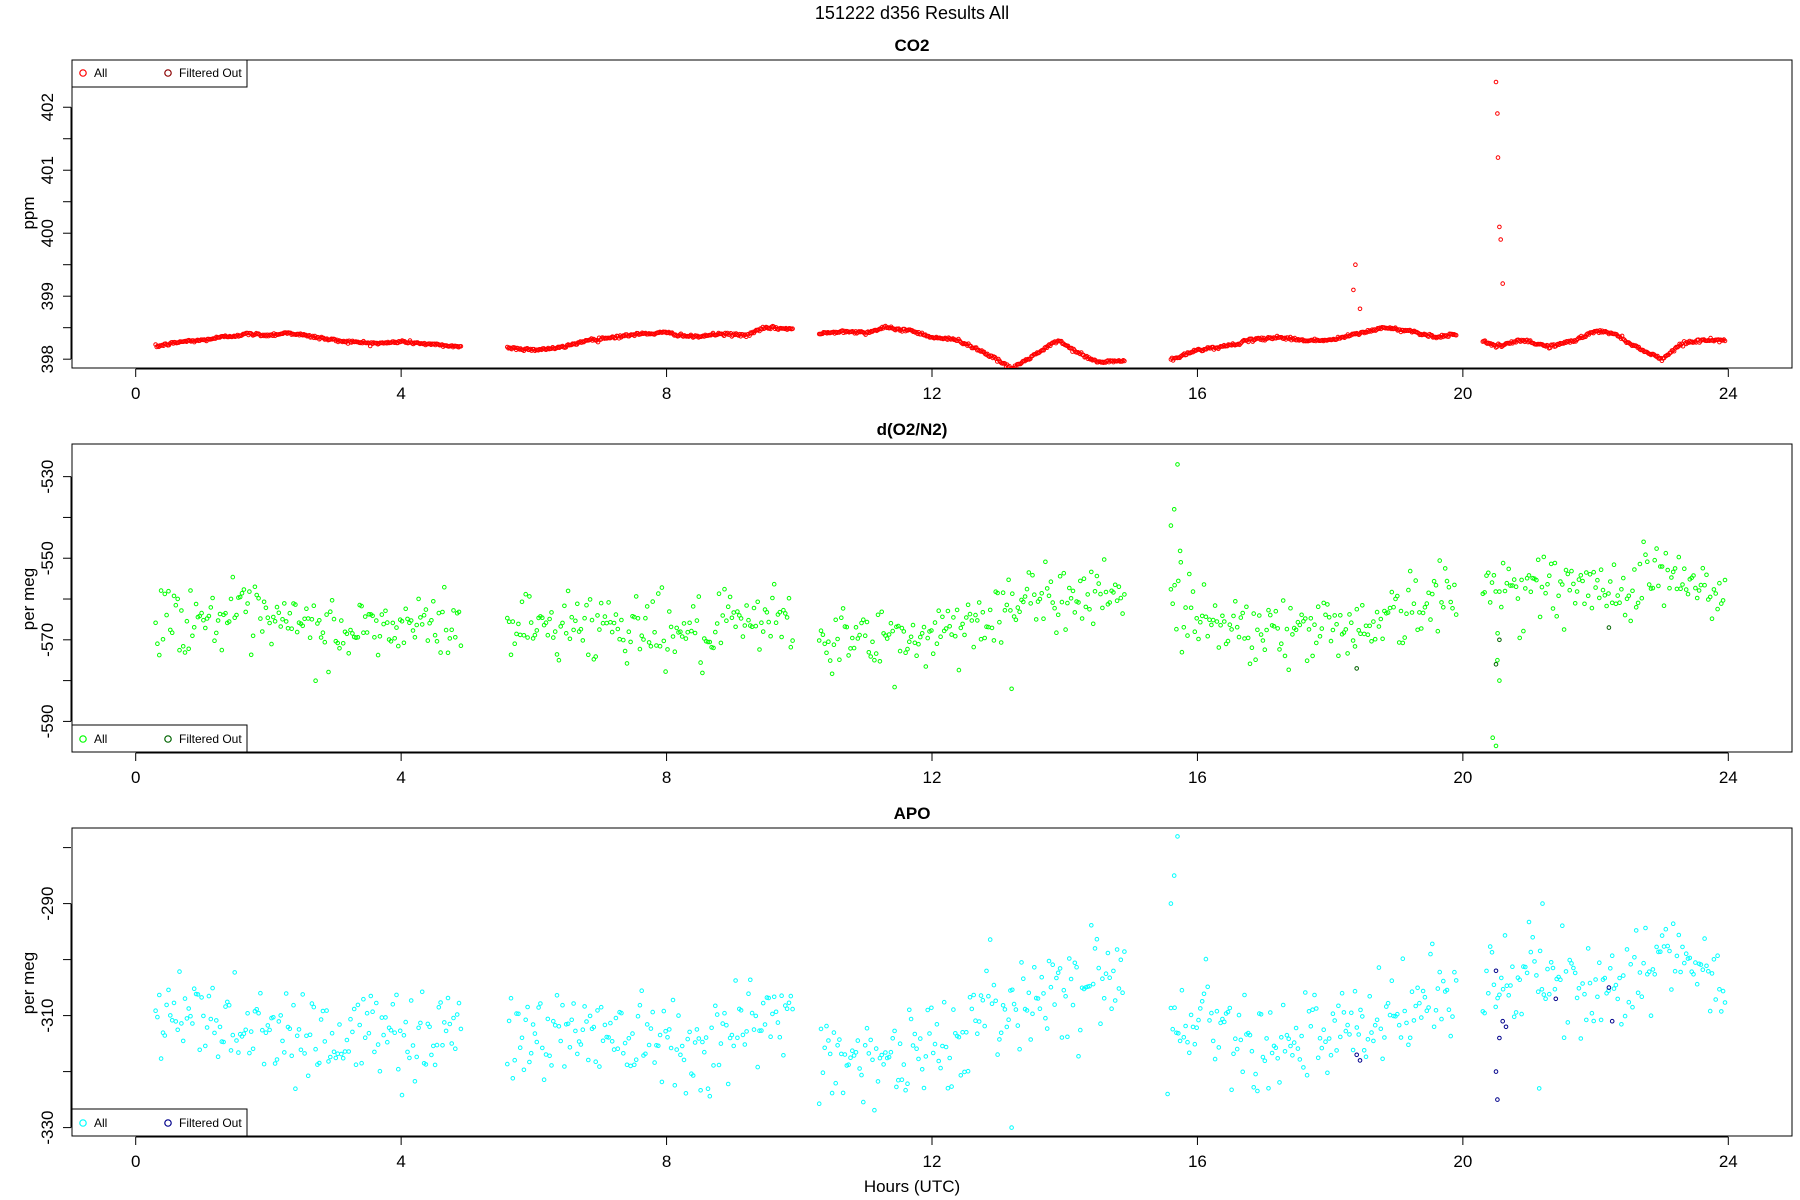  Describe the element at coordinates (28, 599) in the screenshot. I see `y-axis-label: per meg` at that location.